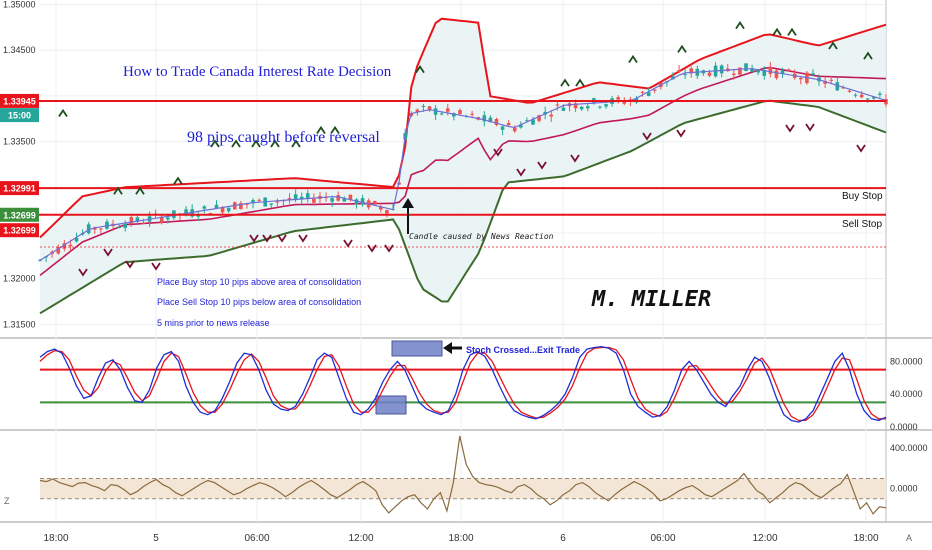 This screenshot has width=932, height=550. What do you see at coordinates (7, 501) in the screenshot?
I see `zoom-icon: Z` at bounding box center [7, 501].